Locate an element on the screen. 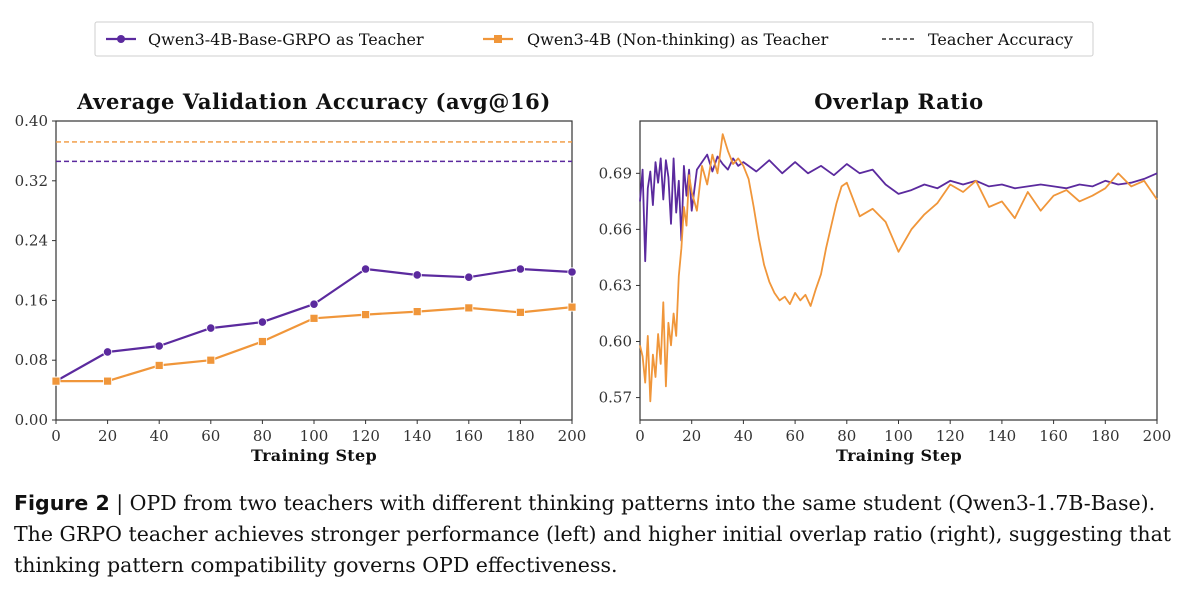  legend-item-grpo: Qwen3-4B-Base-GRPO as Teacher is located at coordinates (265, 39).